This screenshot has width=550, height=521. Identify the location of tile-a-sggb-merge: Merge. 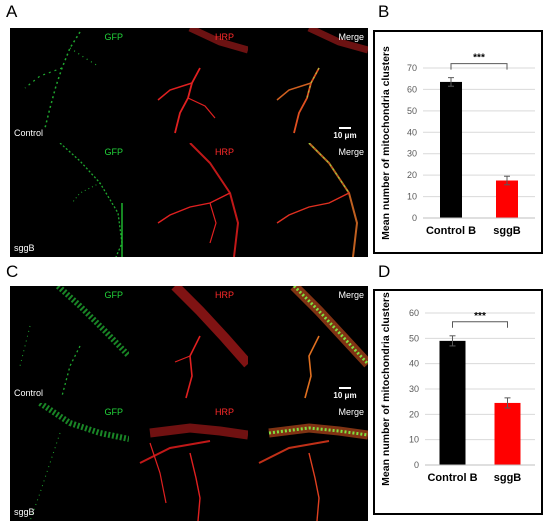
(308, 200).